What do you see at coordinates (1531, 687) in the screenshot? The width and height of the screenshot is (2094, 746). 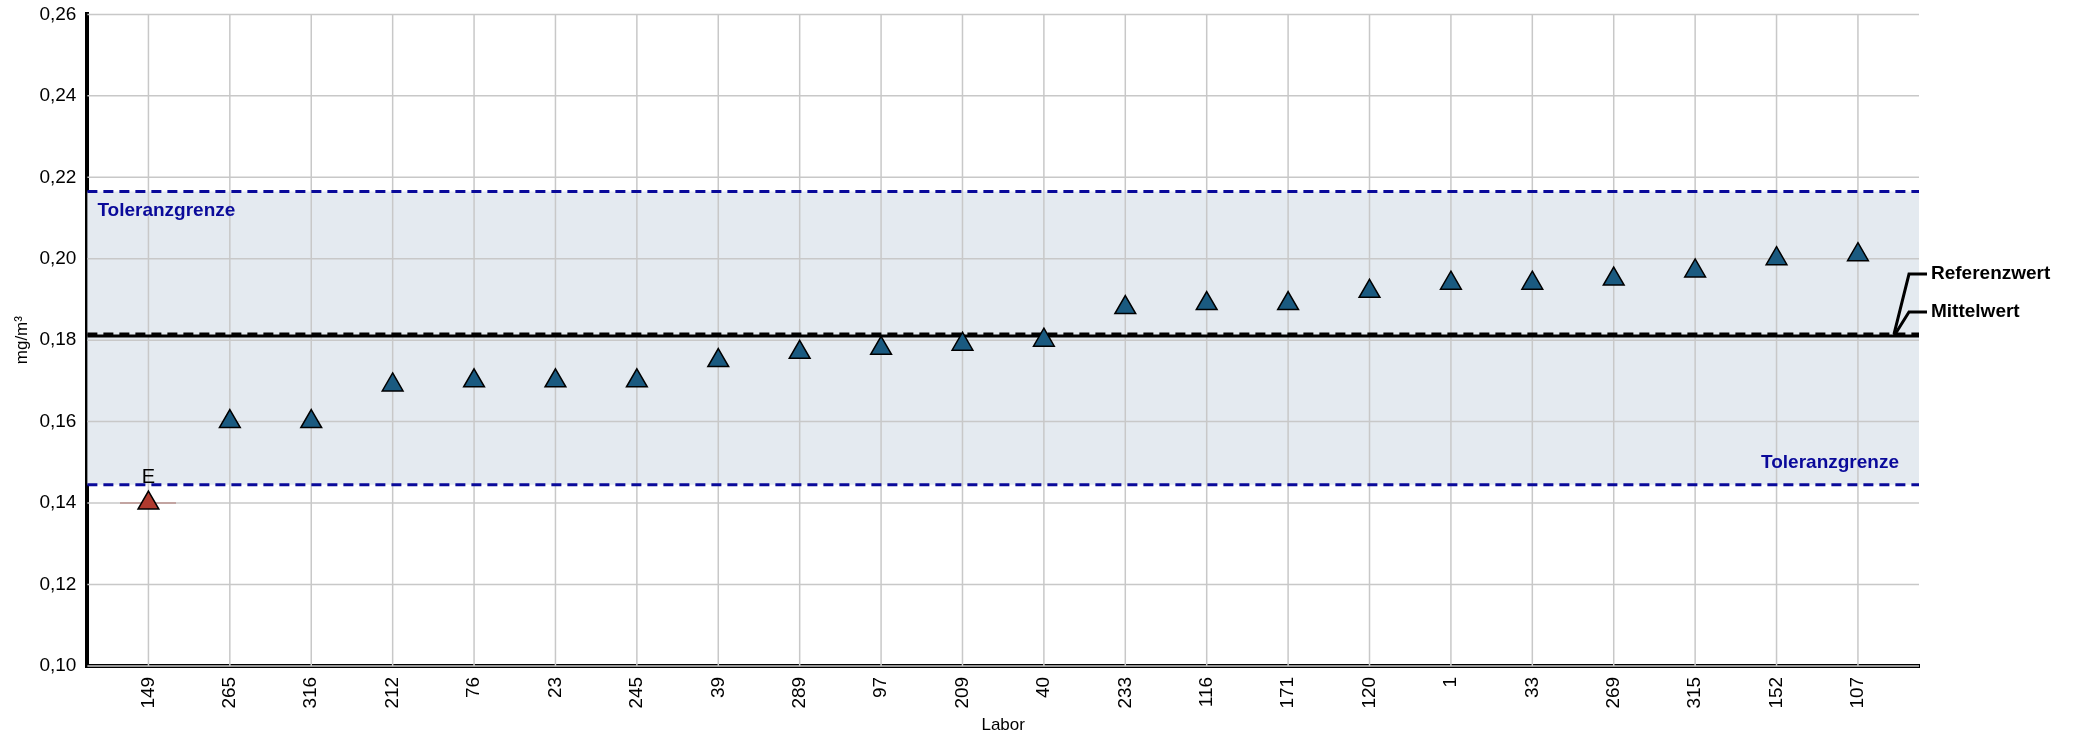 I see `x-tick-label: 33` at bounding box center [1531, 687].